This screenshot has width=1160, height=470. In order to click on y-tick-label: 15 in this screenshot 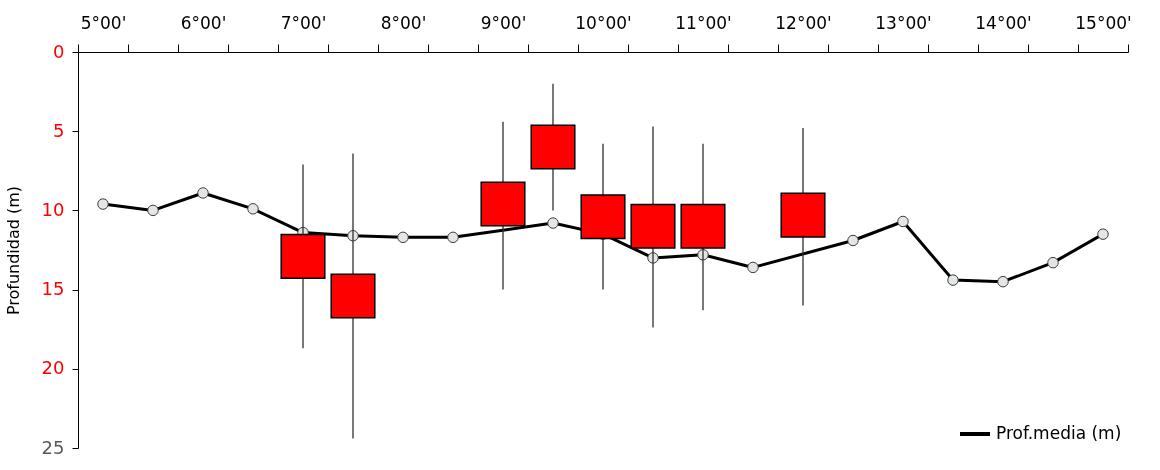, I will do `click(53, 289)`.